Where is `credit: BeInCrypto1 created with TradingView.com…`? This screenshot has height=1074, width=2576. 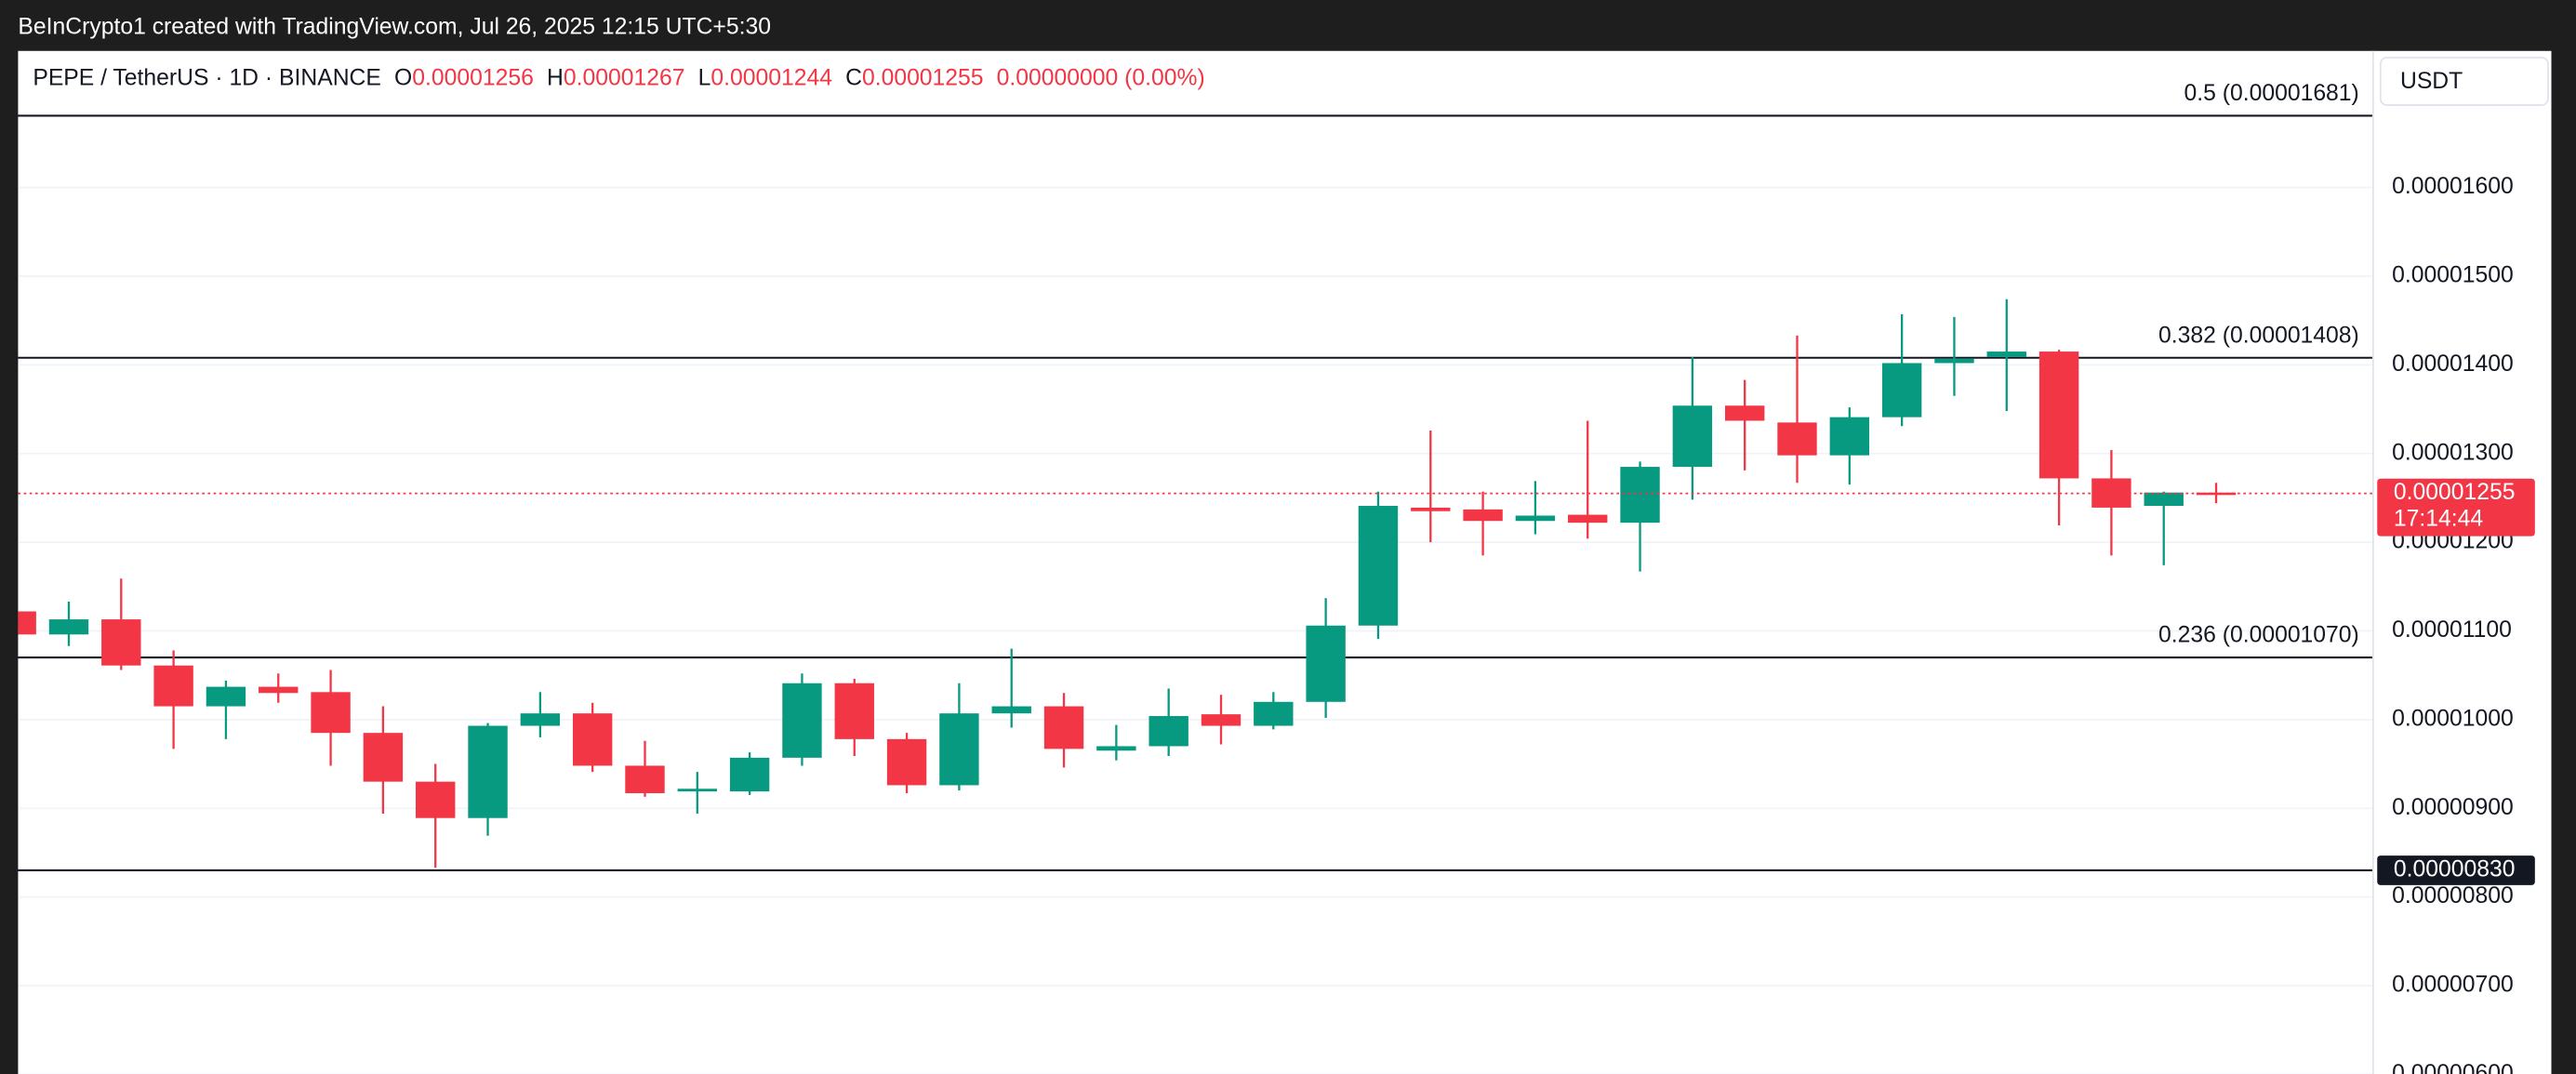
credit: BeInCrypto1 created with TradingView.com… is located at coordinates (394, 27).